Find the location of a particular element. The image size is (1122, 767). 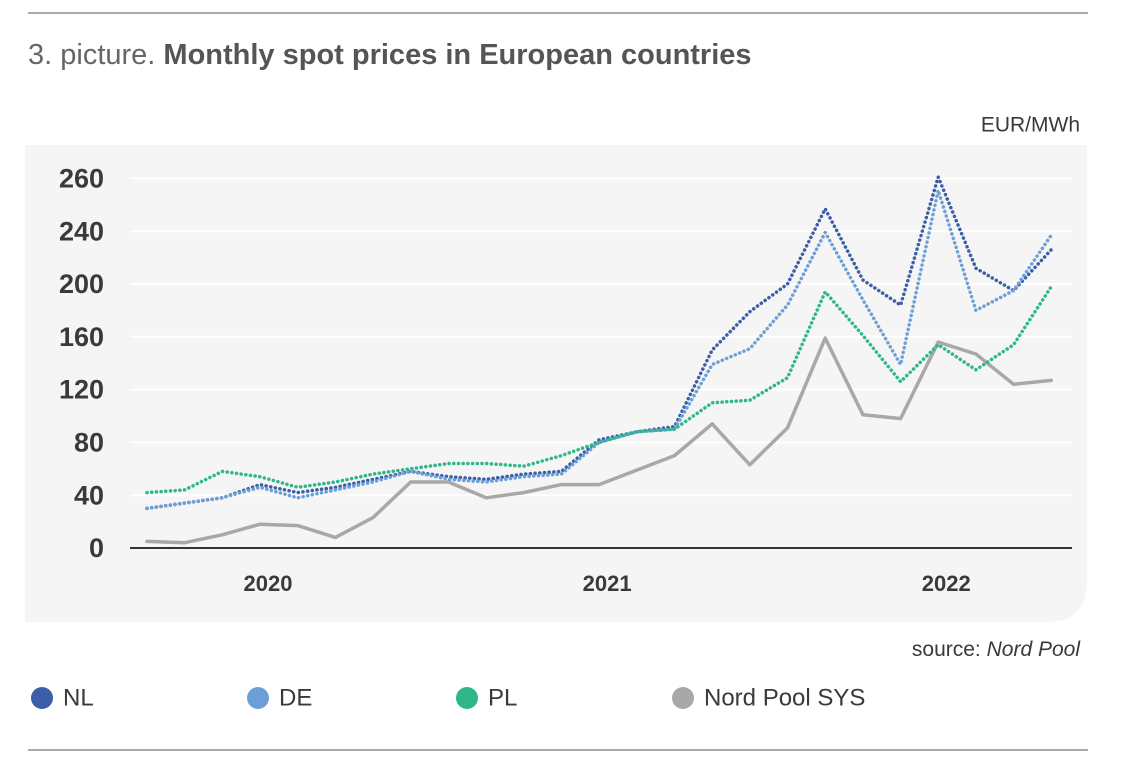

legend-label: Nord Pool SYS is located at coordinates (784, 697).